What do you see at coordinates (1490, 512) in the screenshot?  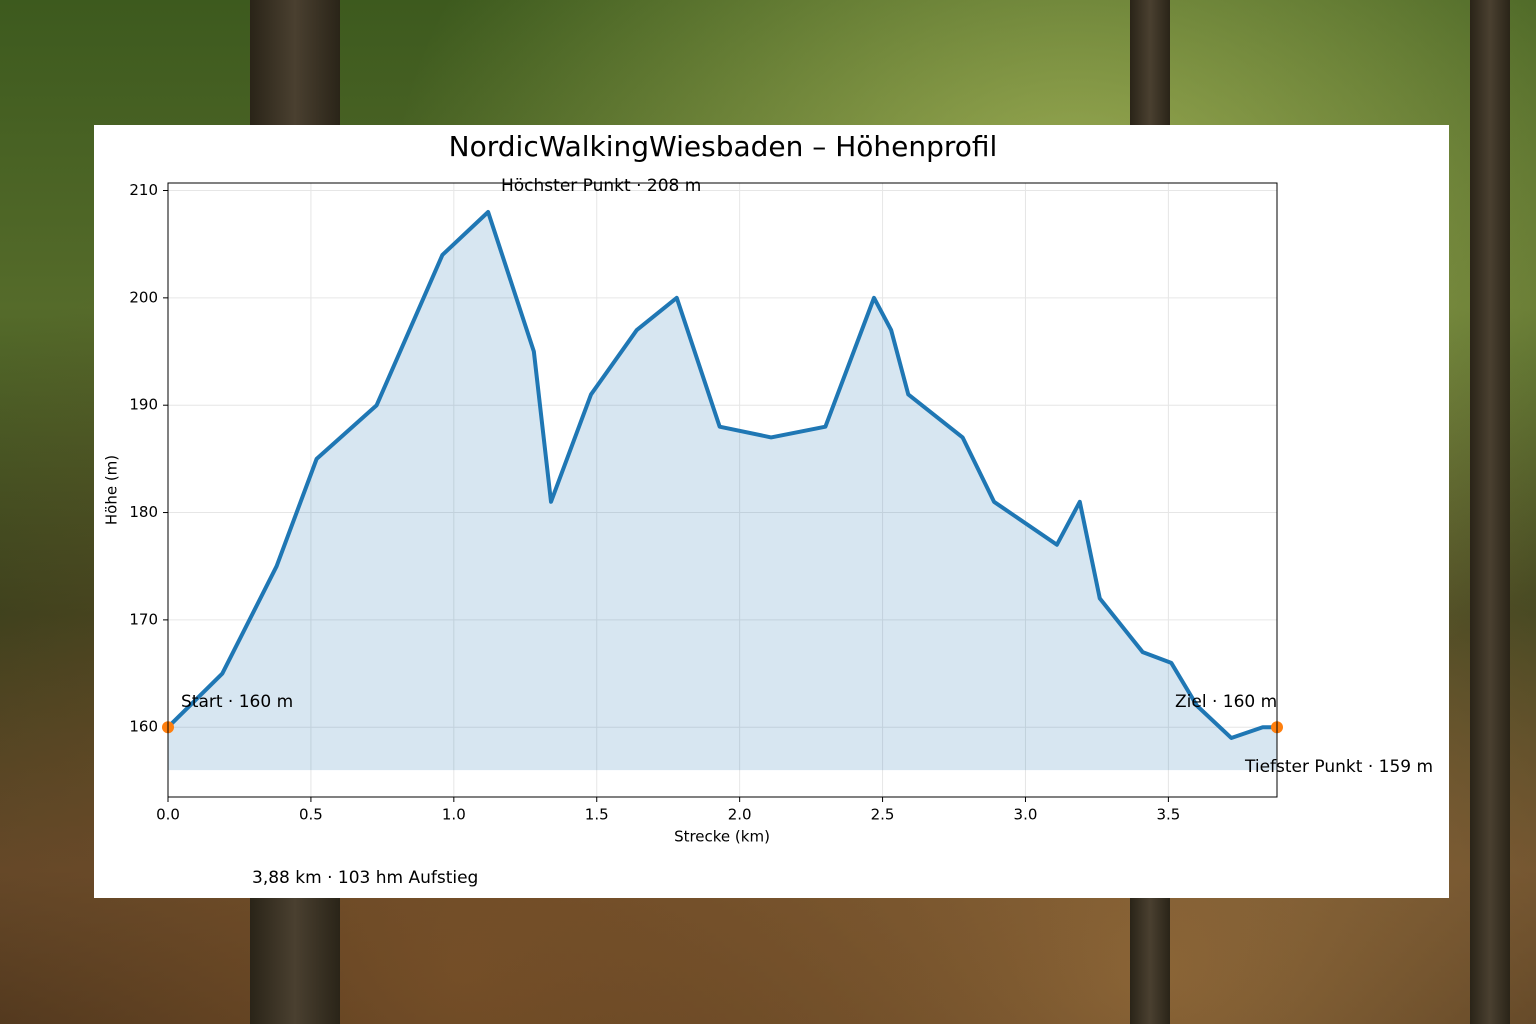 I see `tree-trunk` at bounding box center [1490, 512].